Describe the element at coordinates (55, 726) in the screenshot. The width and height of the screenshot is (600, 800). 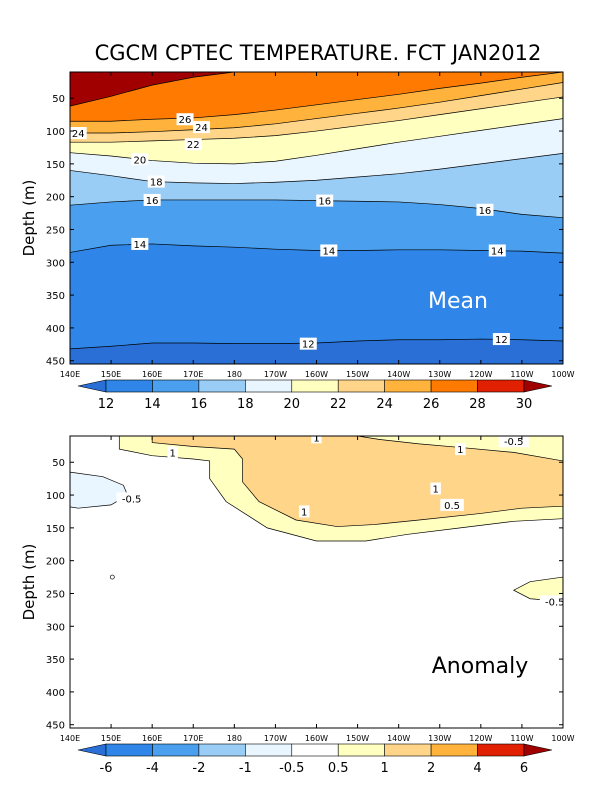
I see `y-tick-label: 450` at that location.